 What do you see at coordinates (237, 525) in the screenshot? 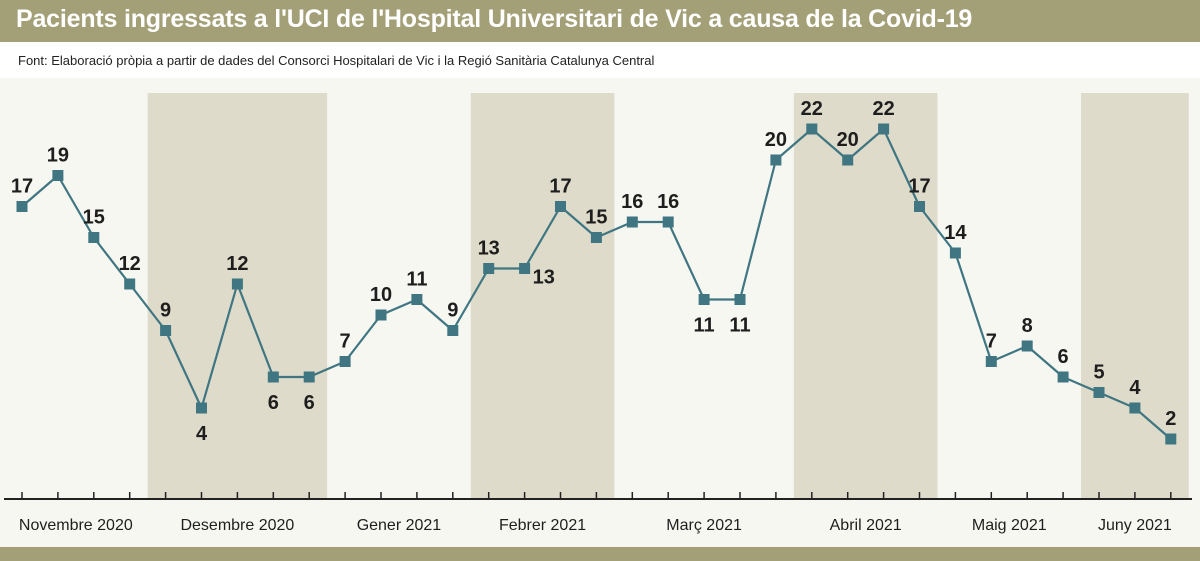
I see `x-tick-label: Desembre 2020` at bounding box center [237, 525].